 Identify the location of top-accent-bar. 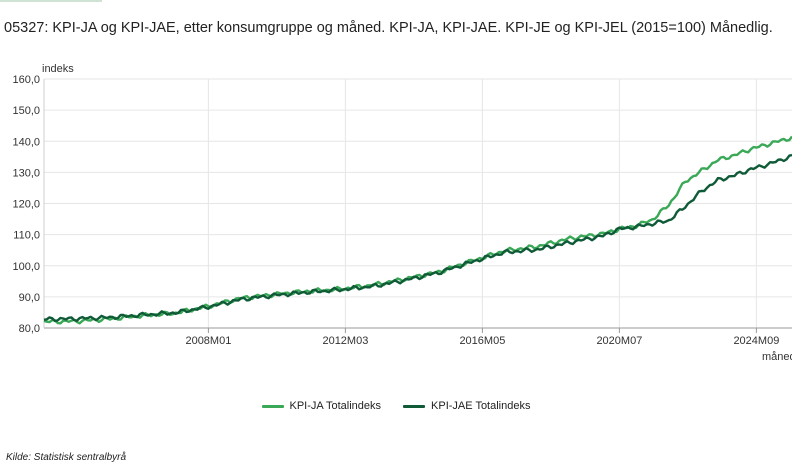
(51, 1).